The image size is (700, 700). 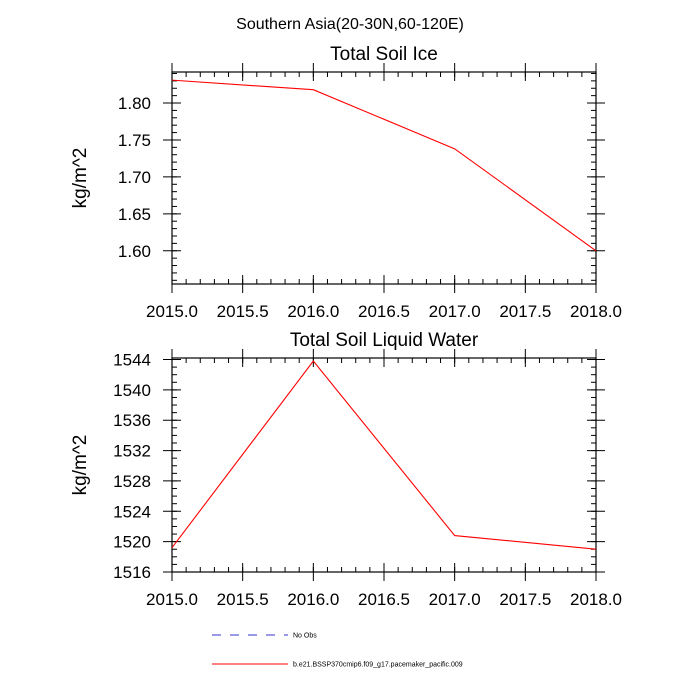 What do you see at coordinates (305, 636) in the screenshot?
I see `legend-label-no-obs: No Obs` at bounding box center [305, 636].